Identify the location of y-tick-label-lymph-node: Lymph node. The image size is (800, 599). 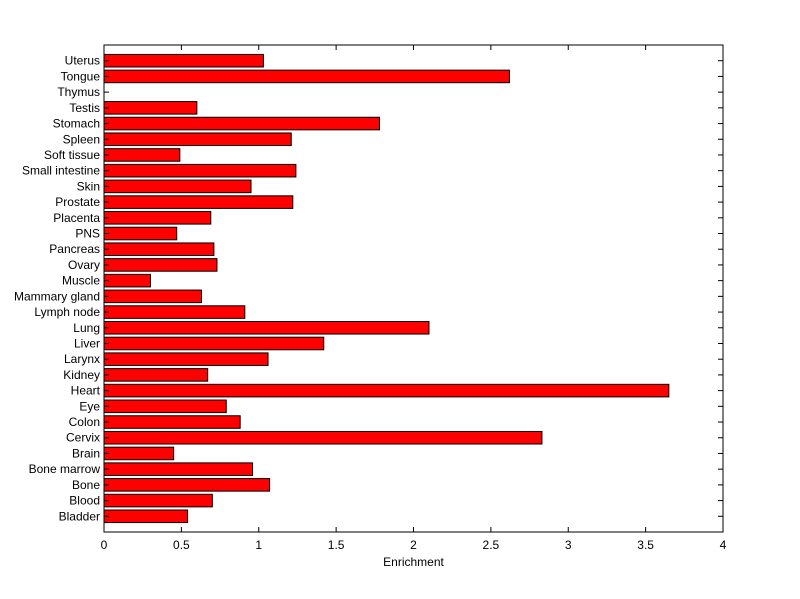
(67, 312).